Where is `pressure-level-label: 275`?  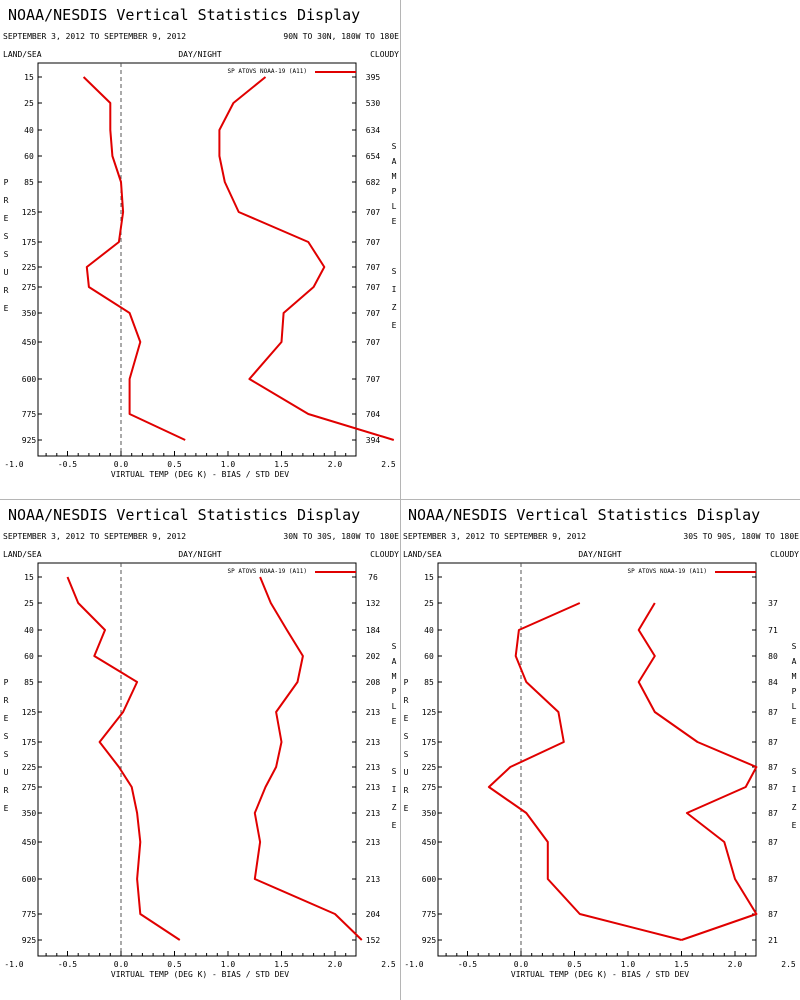
pressure-level-label: 275 is located at coordinates (29, 787).